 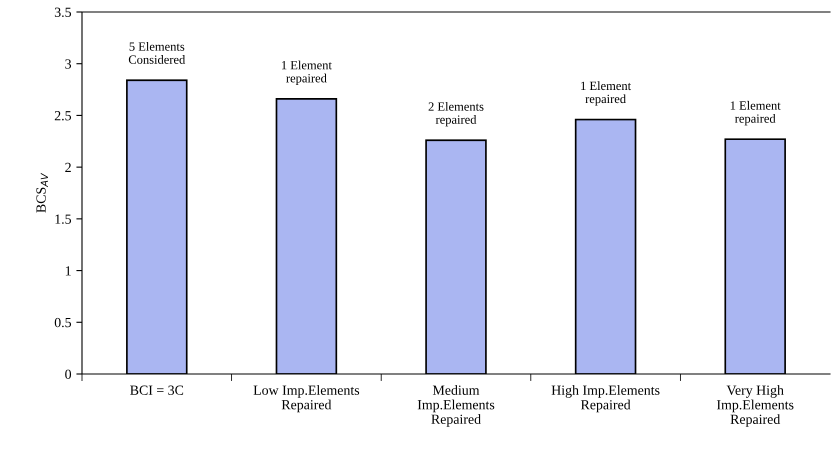 What do you see at coordinates (68, 374) in the screenshot?
I see `y-tick-label: 0` at bounding box center [68, 374].